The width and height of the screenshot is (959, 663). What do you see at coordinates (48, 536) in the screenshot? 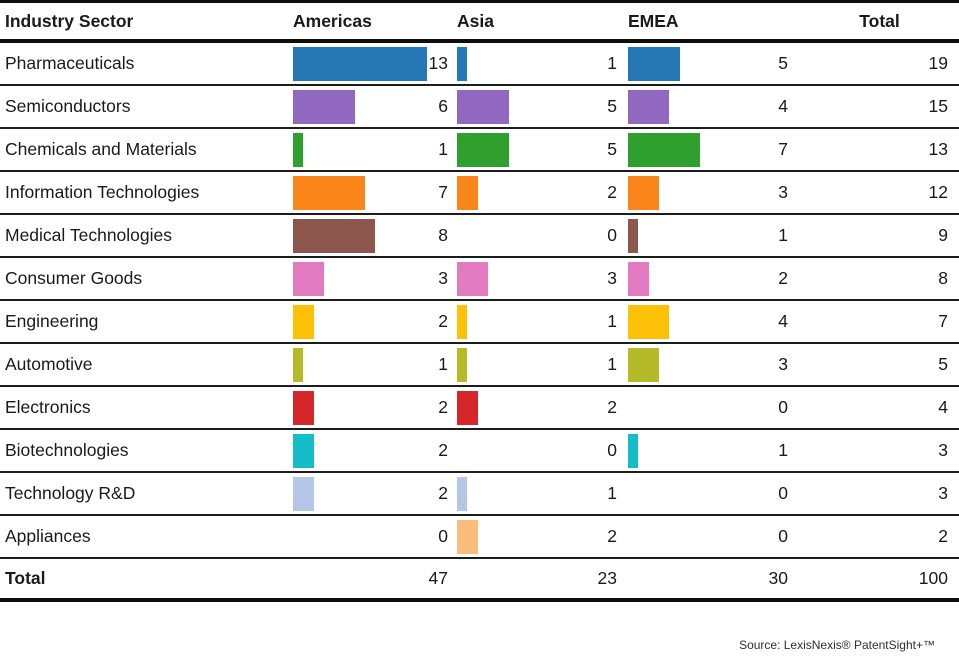
I see `sector-label: Appliances` at bounding box center [48, 536].